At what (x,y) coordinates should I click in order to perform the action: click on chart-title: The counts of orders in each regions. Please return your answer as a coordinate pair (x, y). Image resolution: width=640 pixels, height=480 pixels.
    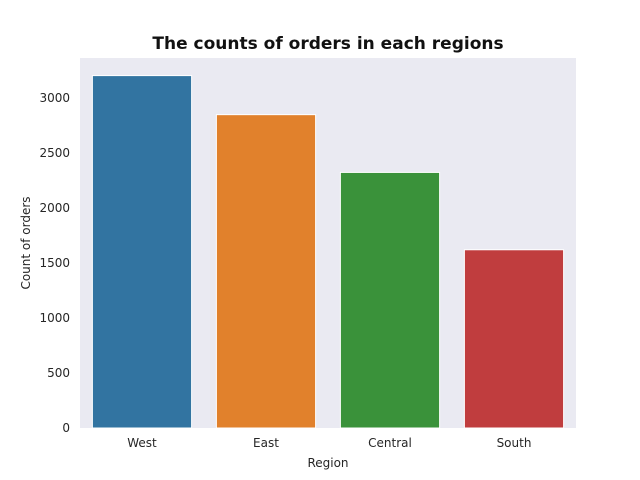
    Looking at the image, I should click on (327, 44).